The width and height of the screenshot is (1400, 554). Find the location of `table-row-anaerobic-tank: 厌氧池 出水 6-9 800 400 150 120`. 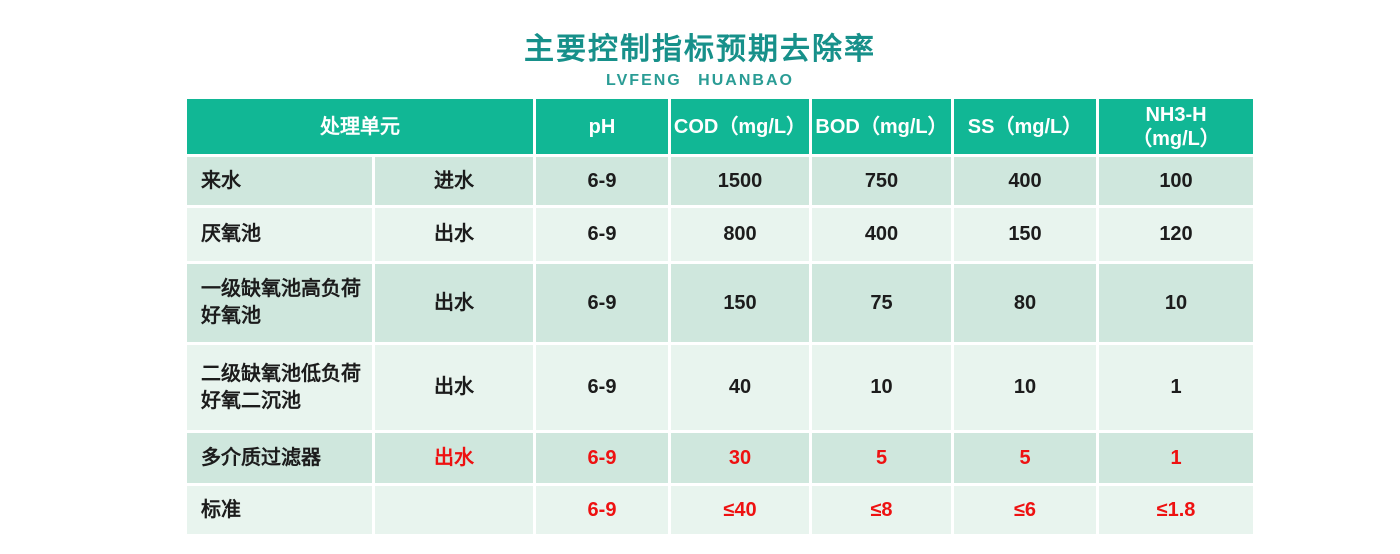

table-row-anaerobic-tank: 厌氧池 出水 6-9 800 400 150 120 is located at coordinates (720, 234).